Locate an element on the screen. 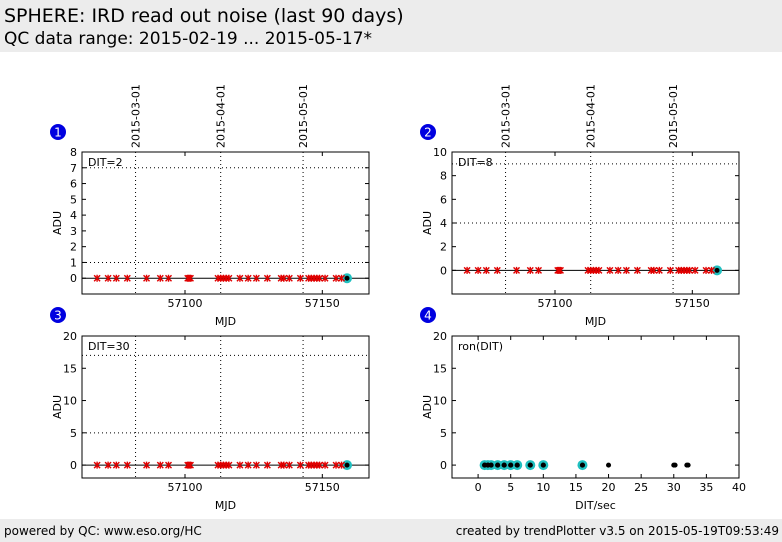 Image resolution: width=782 pixels, height=542 pixels. x-tick-label: 40 is located at coordinates (739, 487).